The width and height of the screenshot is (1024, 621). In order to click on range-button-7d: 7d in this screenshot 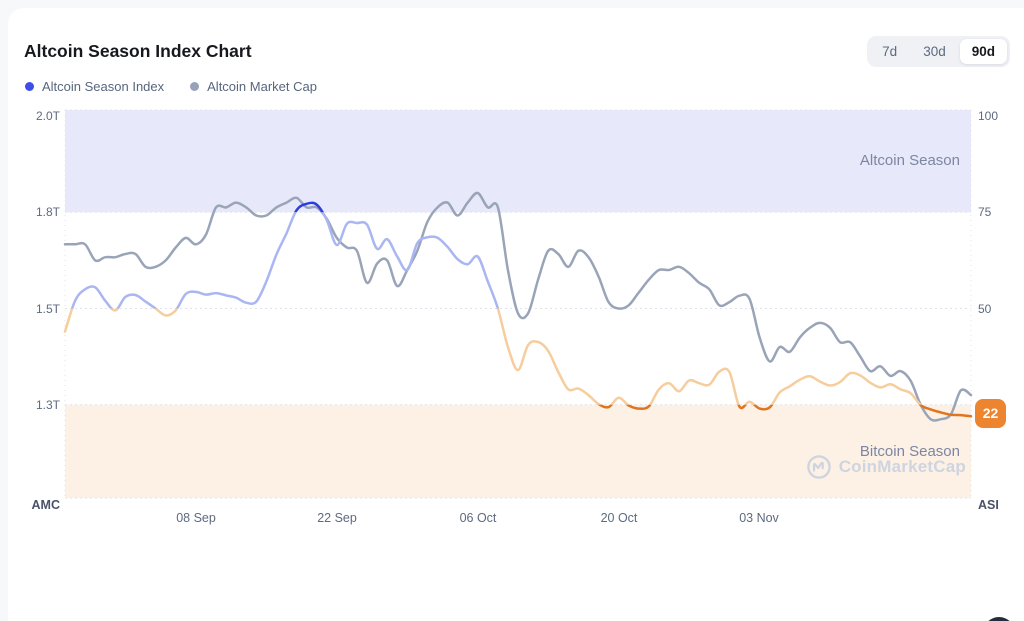, I will do `click(889, 51)`.